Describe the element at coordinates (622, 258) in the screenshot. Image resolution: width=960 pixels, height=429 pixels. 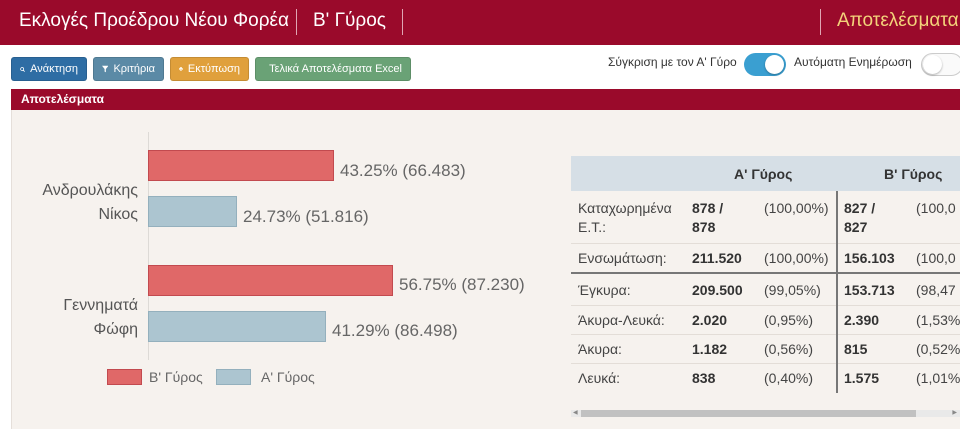
I see `row-label: Ενσωμάτωση:` at that location.